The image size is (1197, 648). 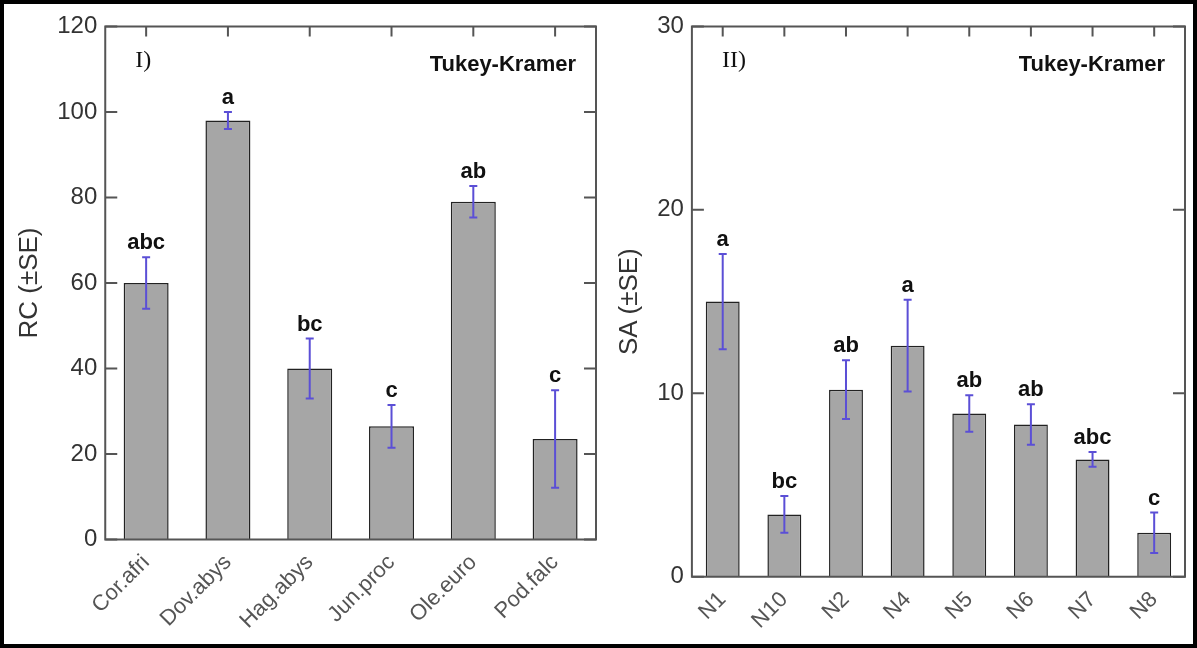 I want to click on x-tick-label: N10, so click(x=769, y=609).